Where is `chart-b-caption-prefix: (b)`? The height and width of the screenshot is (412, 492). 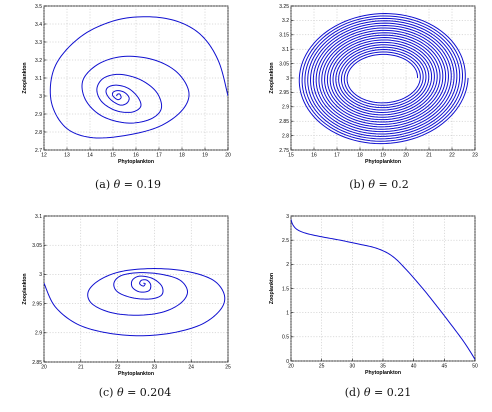
chart-b-caption-prefix: (b) is located at coordinates (357, 184).